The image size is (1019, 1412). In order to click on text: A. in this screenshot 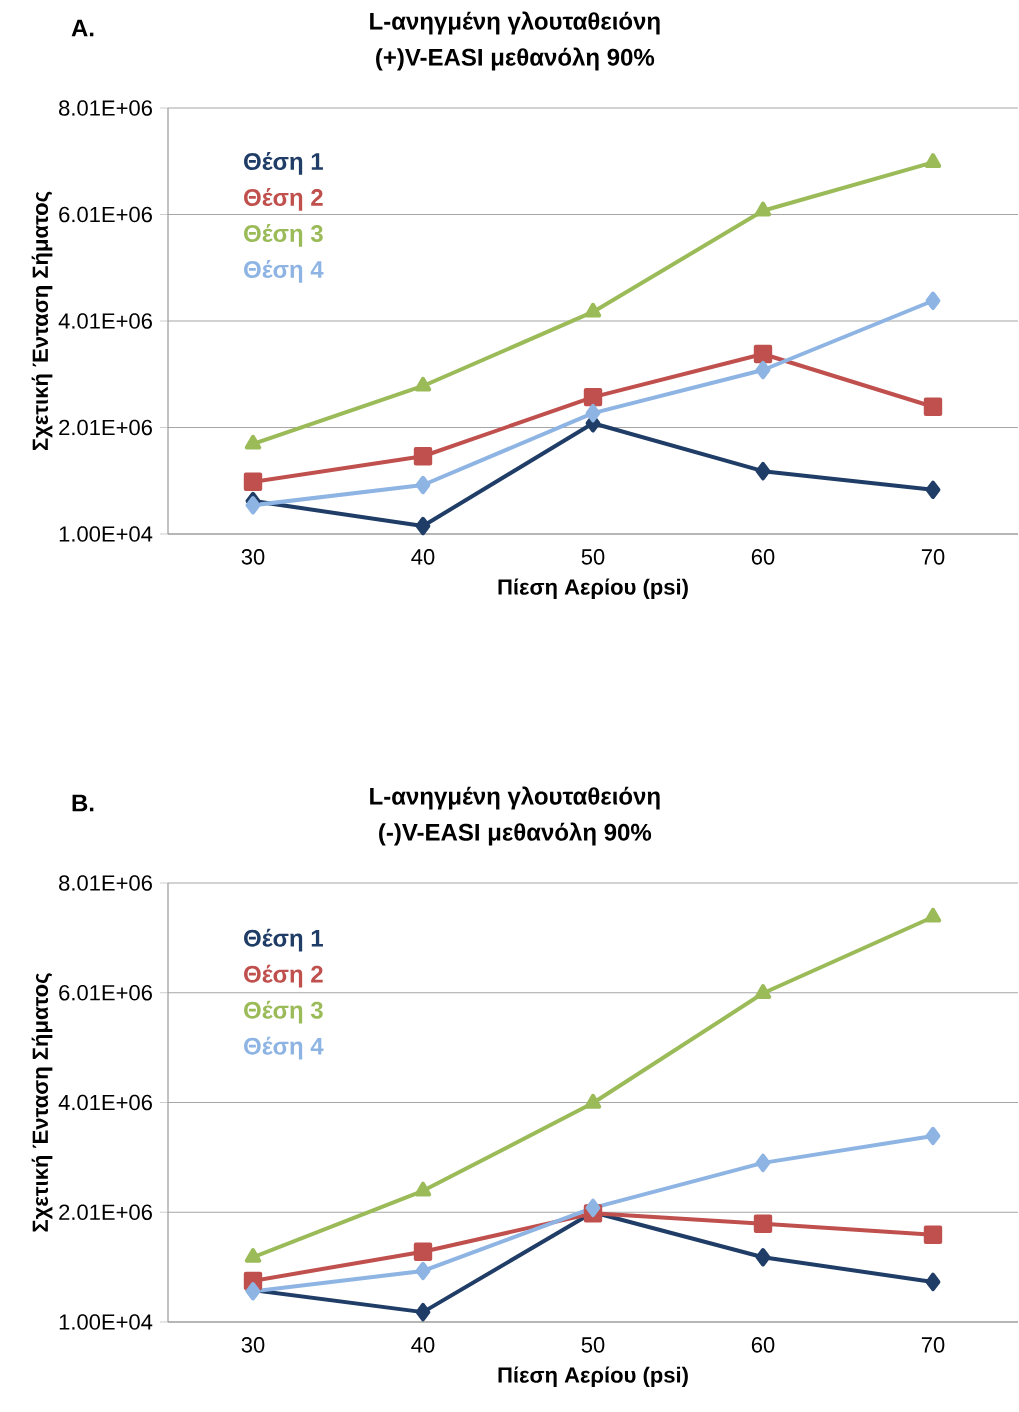, I will do `click(82, 28)`.